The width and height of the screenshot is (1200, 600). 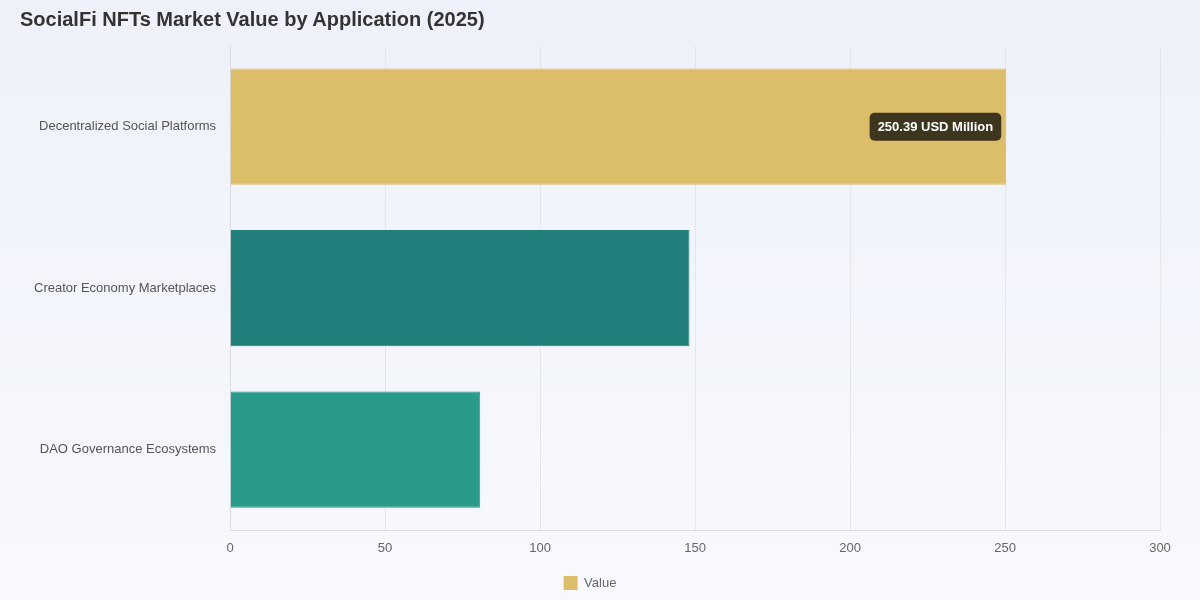 What do you see at coordinates (385, 547) in the screenshot?
I see `x-tick-label: 50` at bounding box center [385, 547].